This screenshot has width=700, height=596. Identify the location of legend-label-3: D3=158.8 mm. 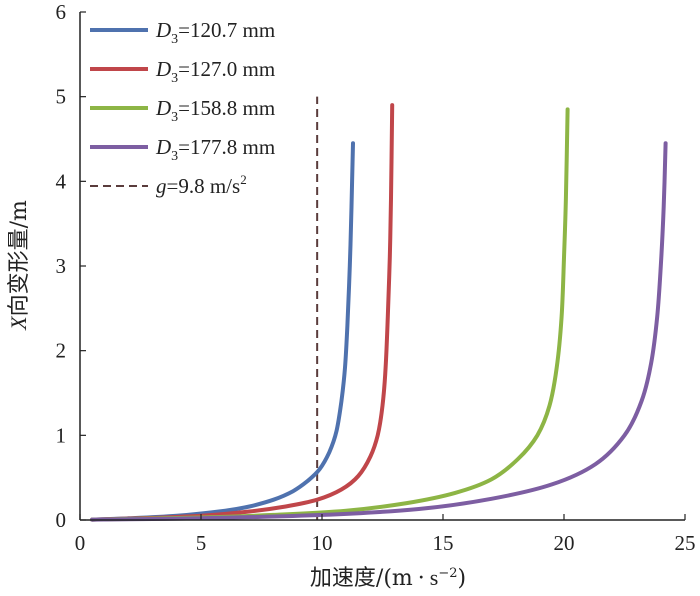
(215, 110).